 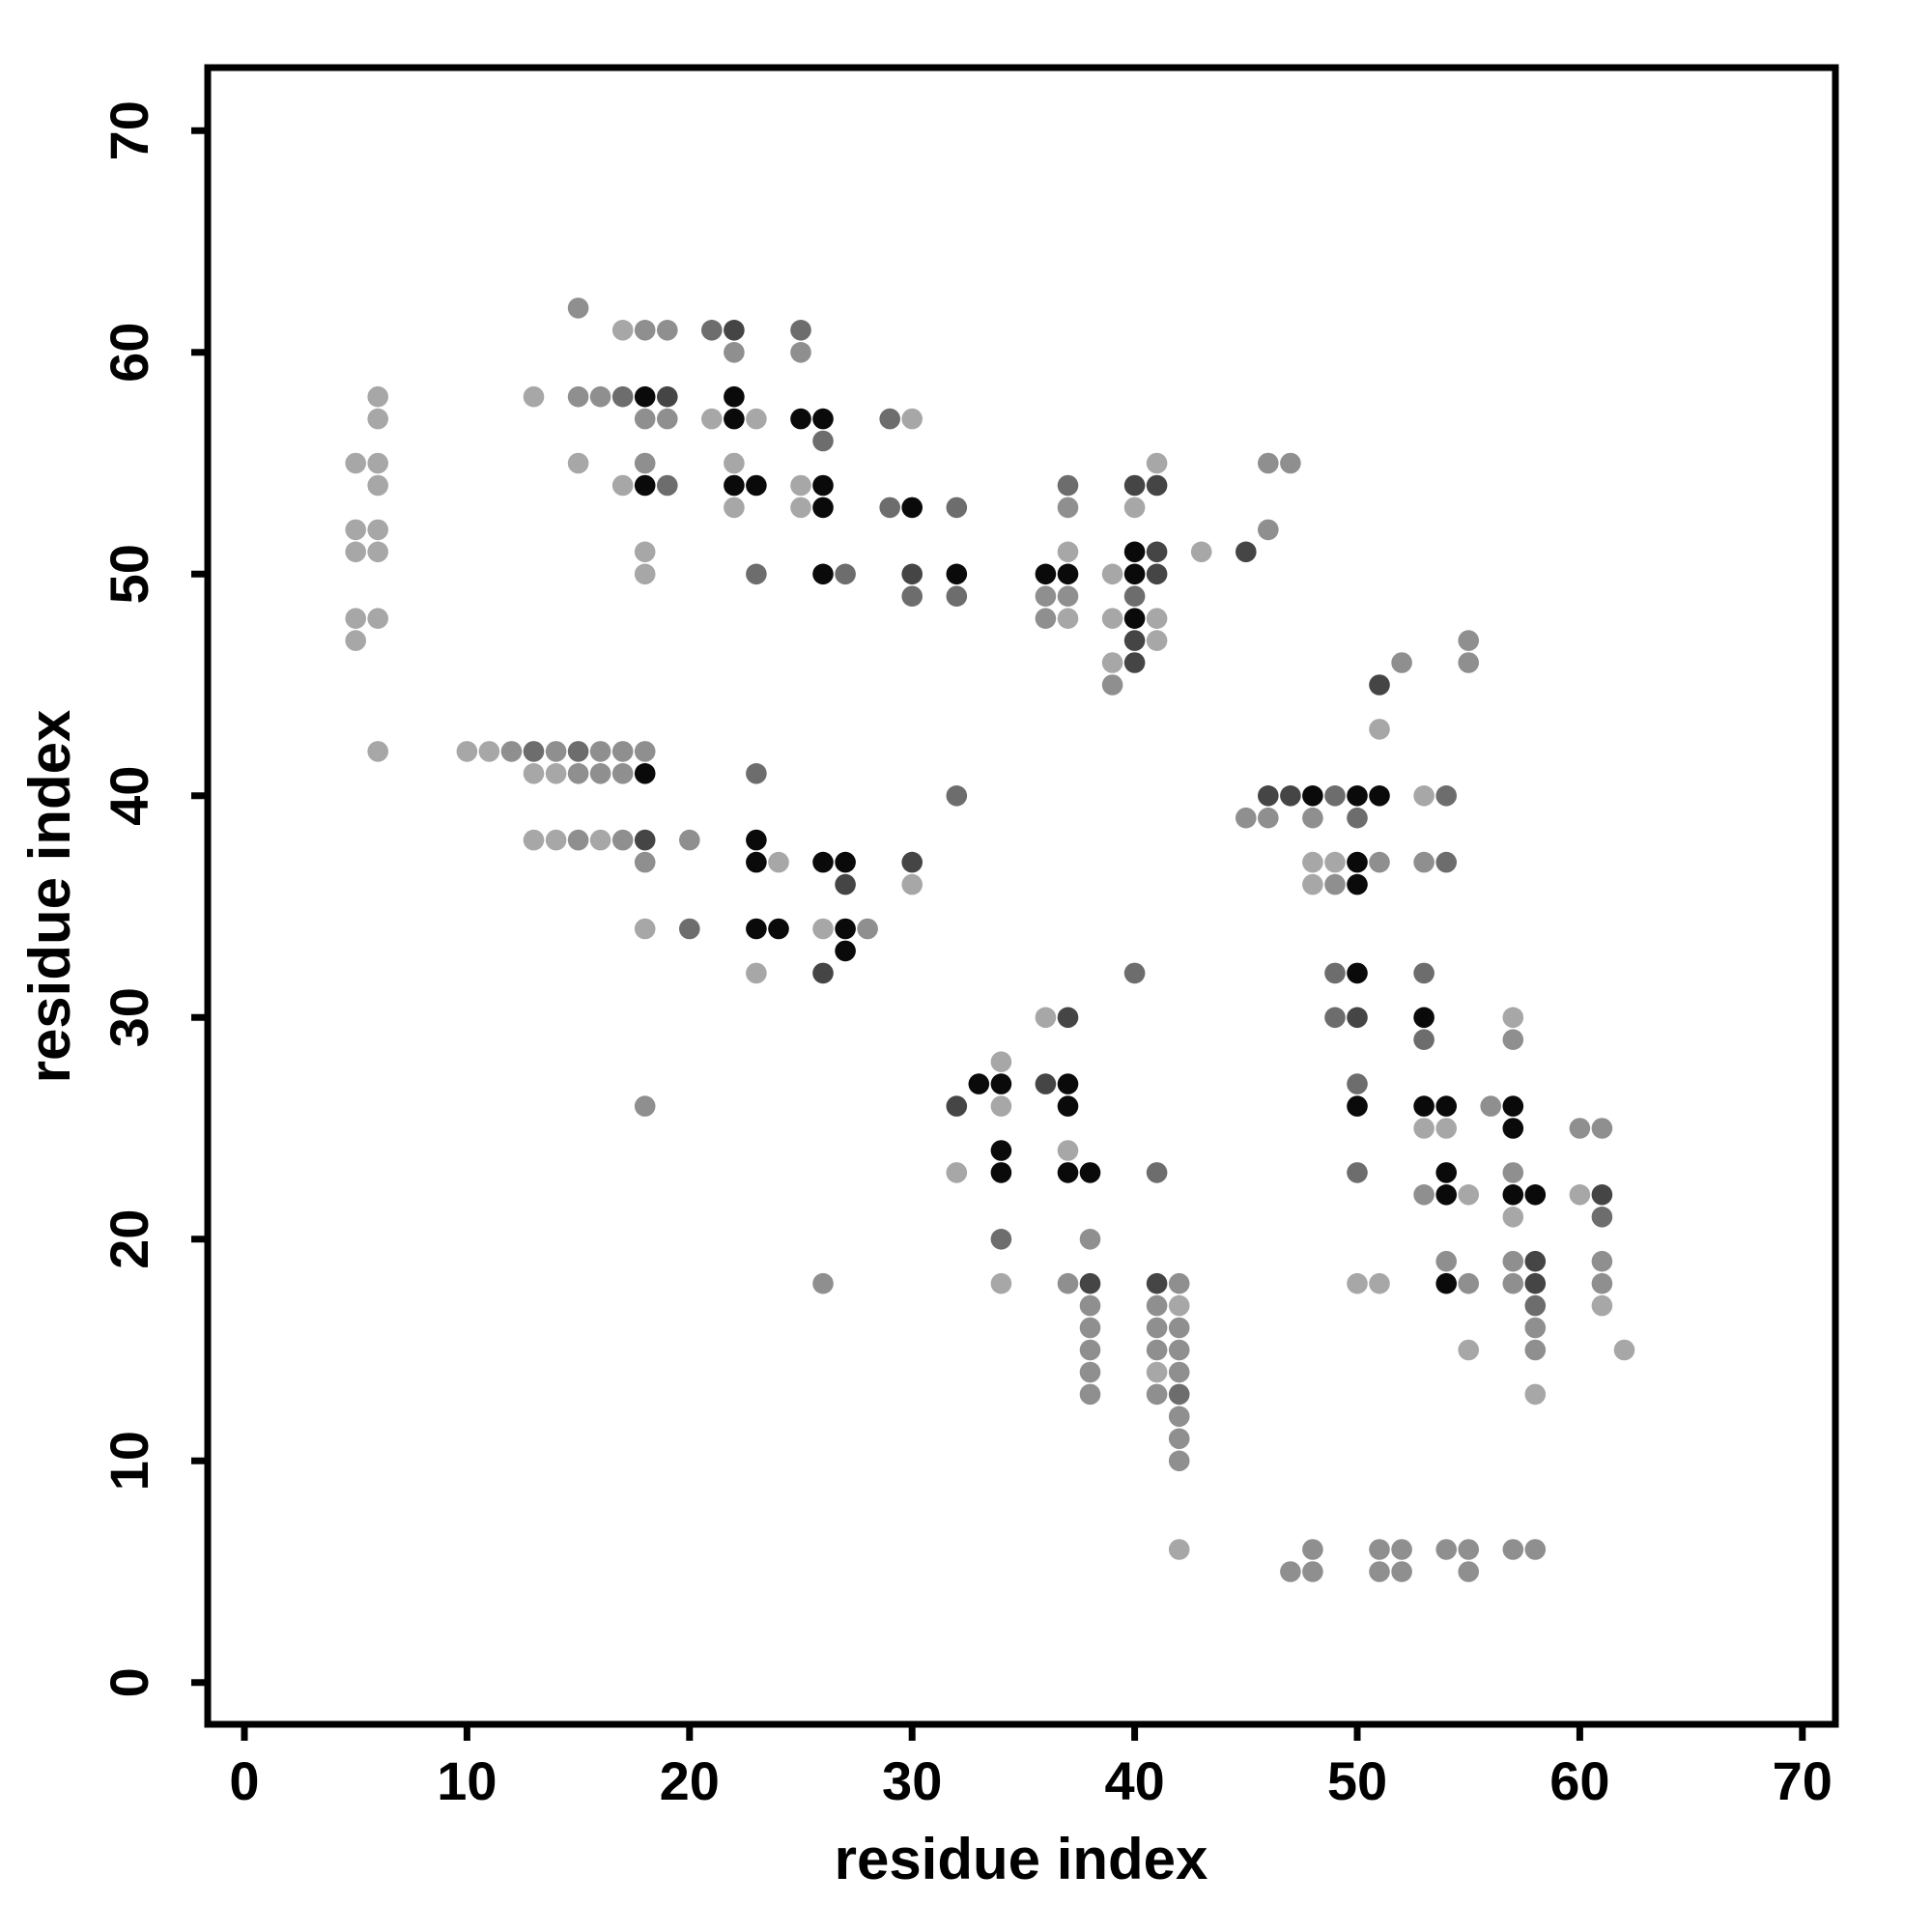 I want to click on y-tick-label: 70, so click(x=129, y=130).